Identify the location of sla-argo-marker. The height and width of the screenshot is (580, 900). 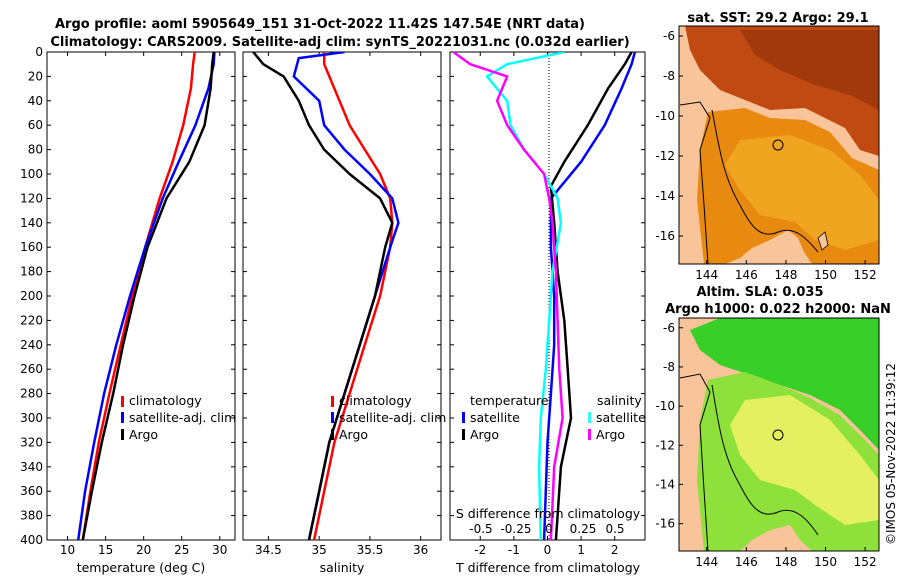
(778, 435).